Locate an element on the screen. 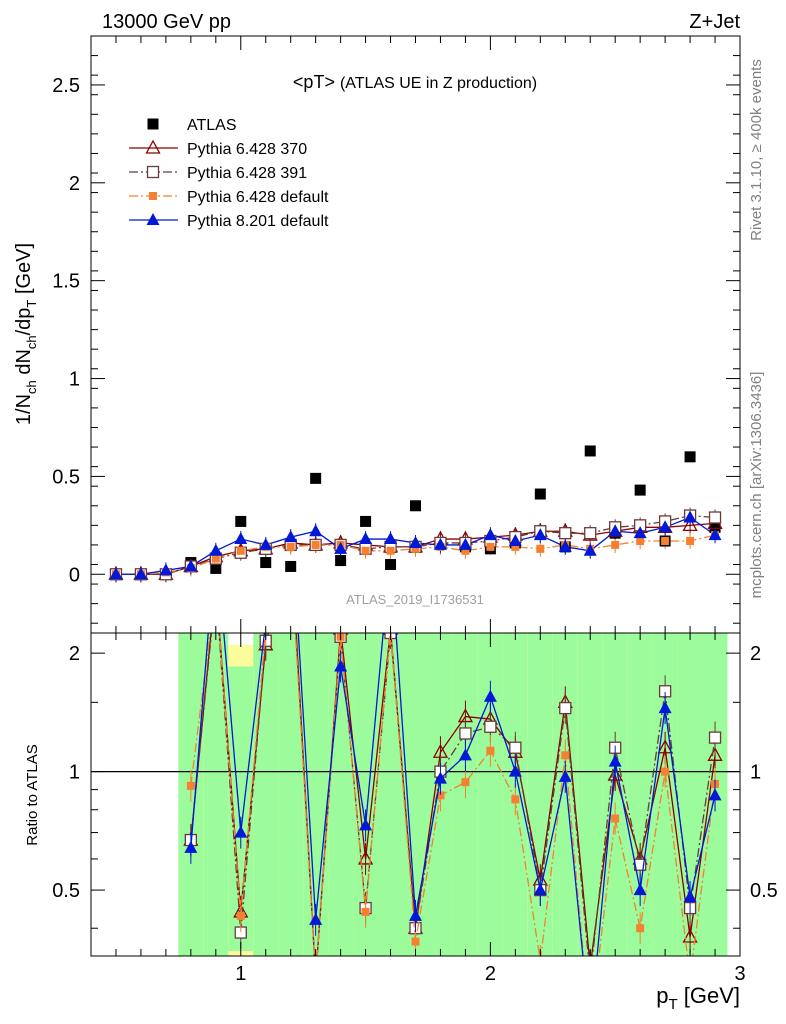 The width and height of the screenshot is (786, 1024). legend-marker-py6def is located at coordinates (153, 196).